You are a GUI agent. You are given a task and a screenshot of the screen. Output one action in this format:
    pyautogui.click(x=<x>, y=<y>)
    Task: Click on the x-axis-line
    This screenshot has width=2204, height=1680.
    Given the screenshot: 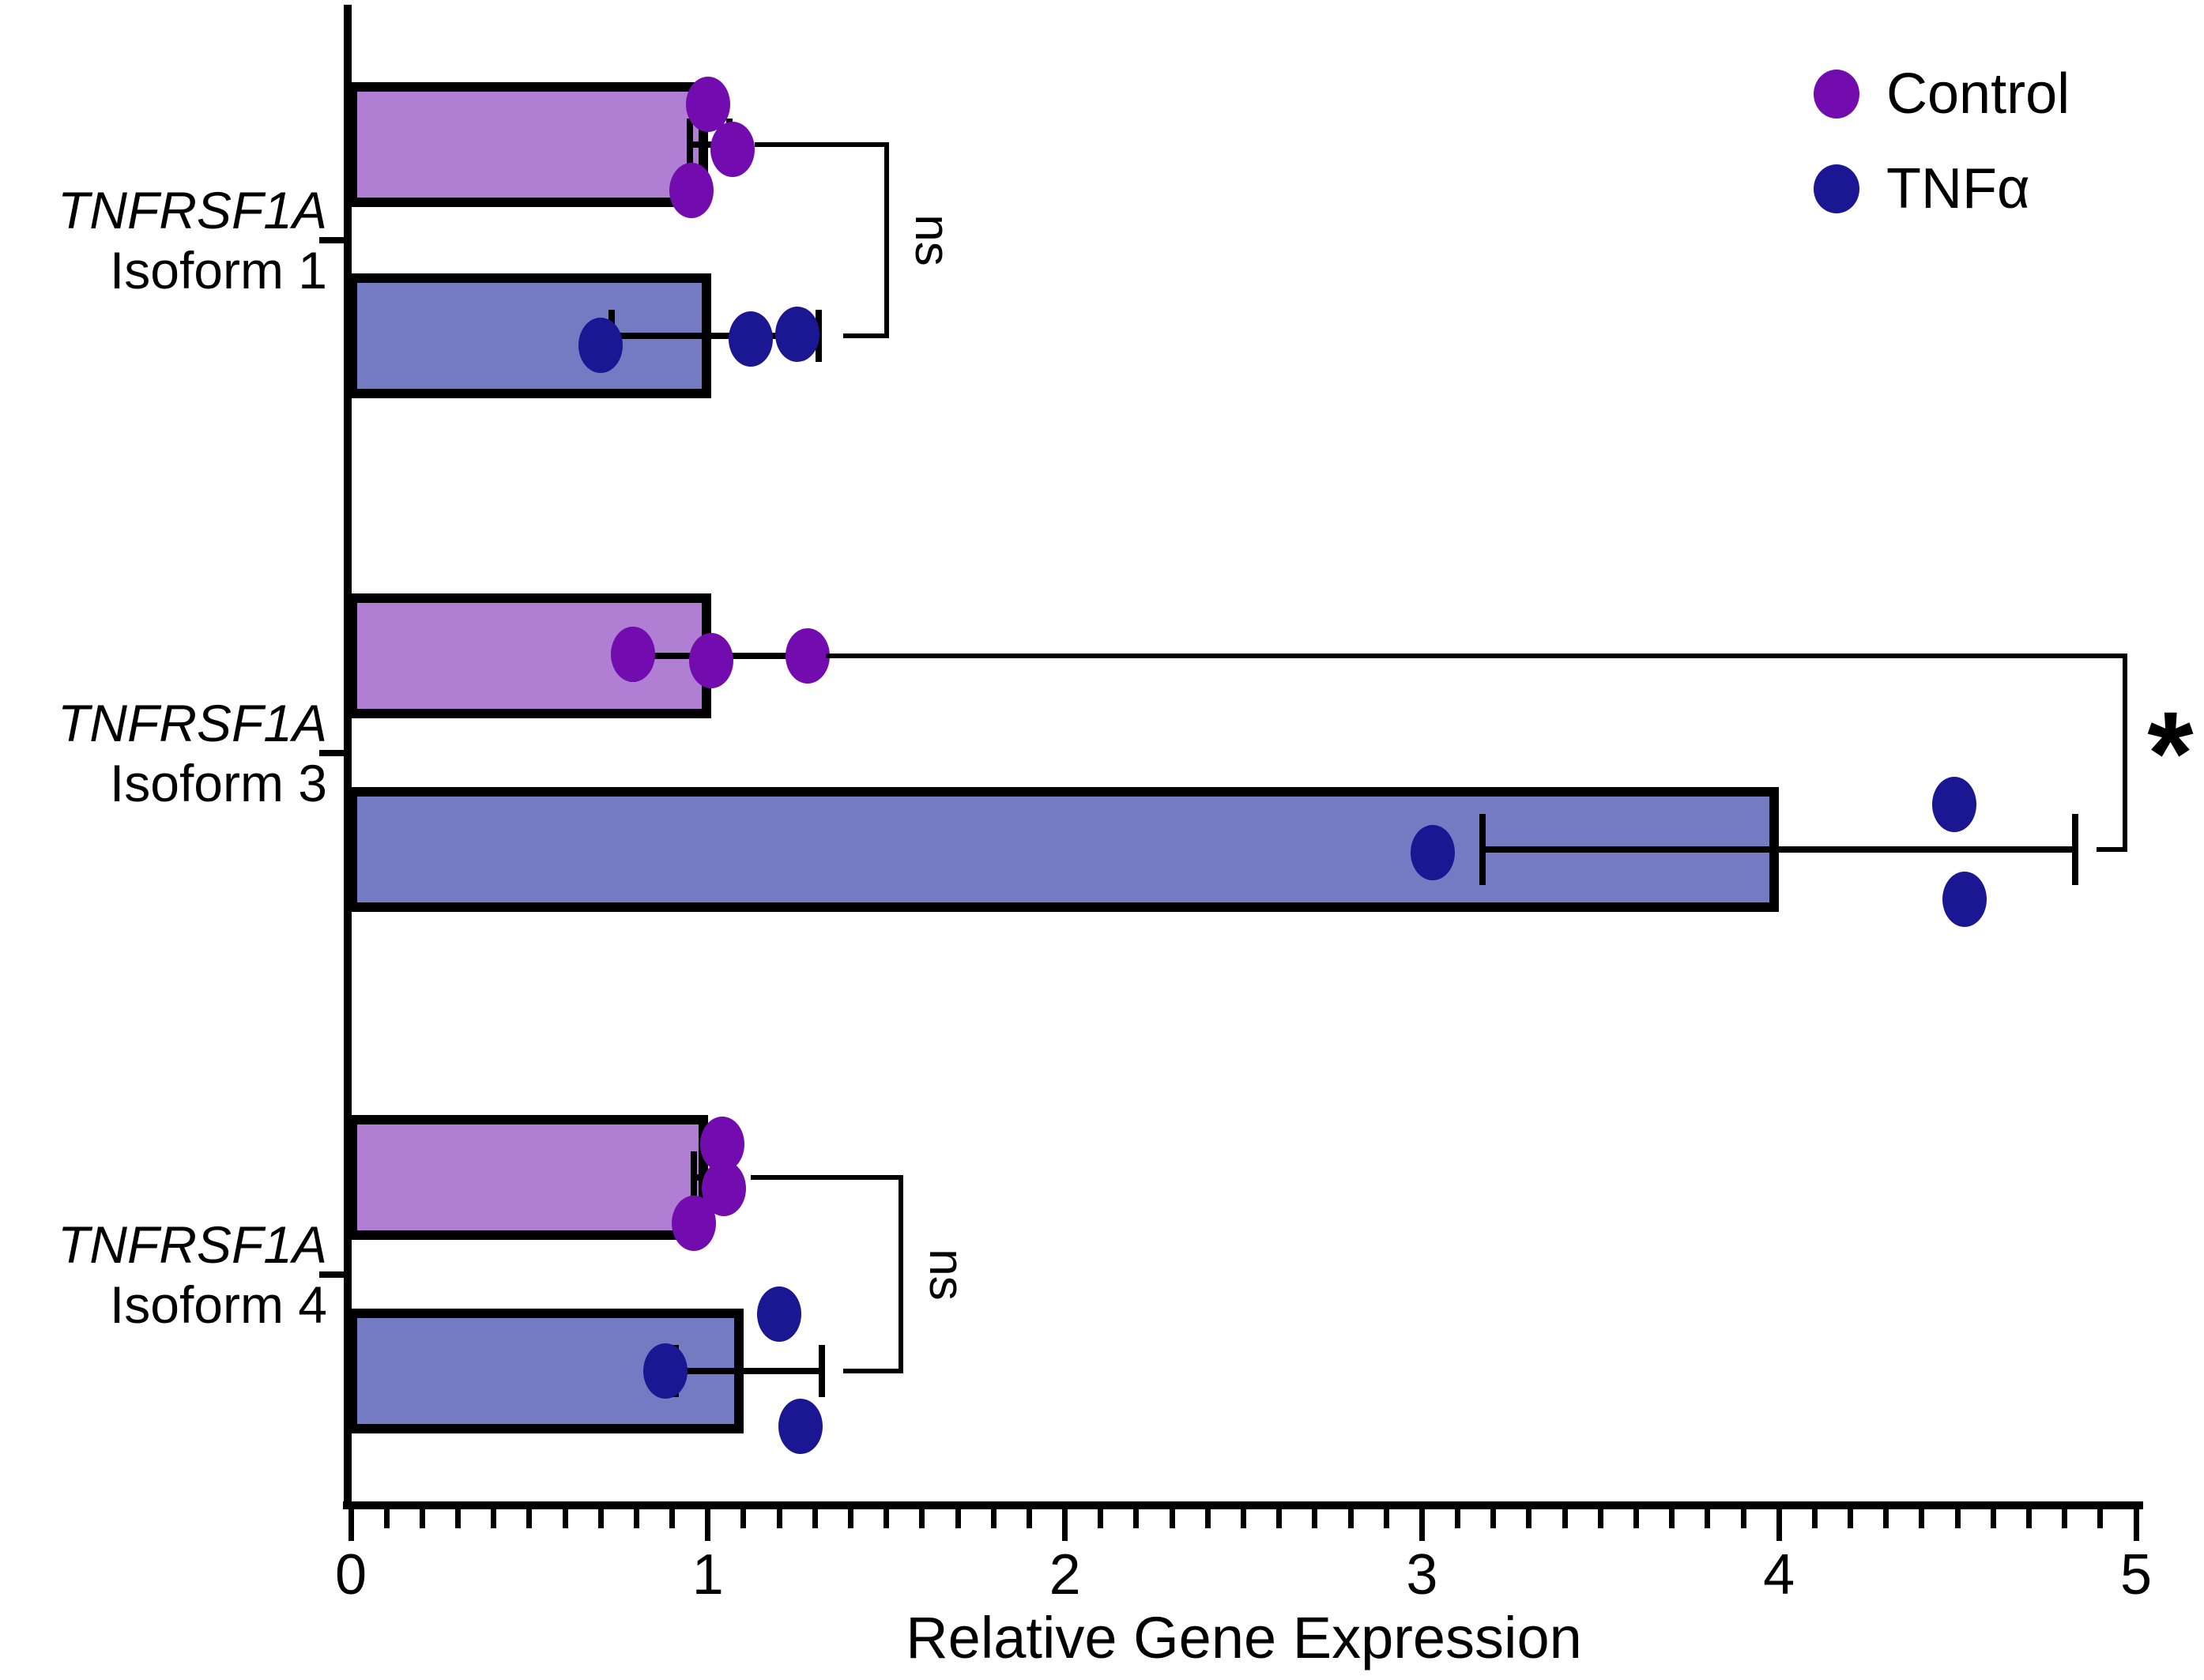 What is the action you would take?
    pyautogui.click(x=1243, y=1505)
    